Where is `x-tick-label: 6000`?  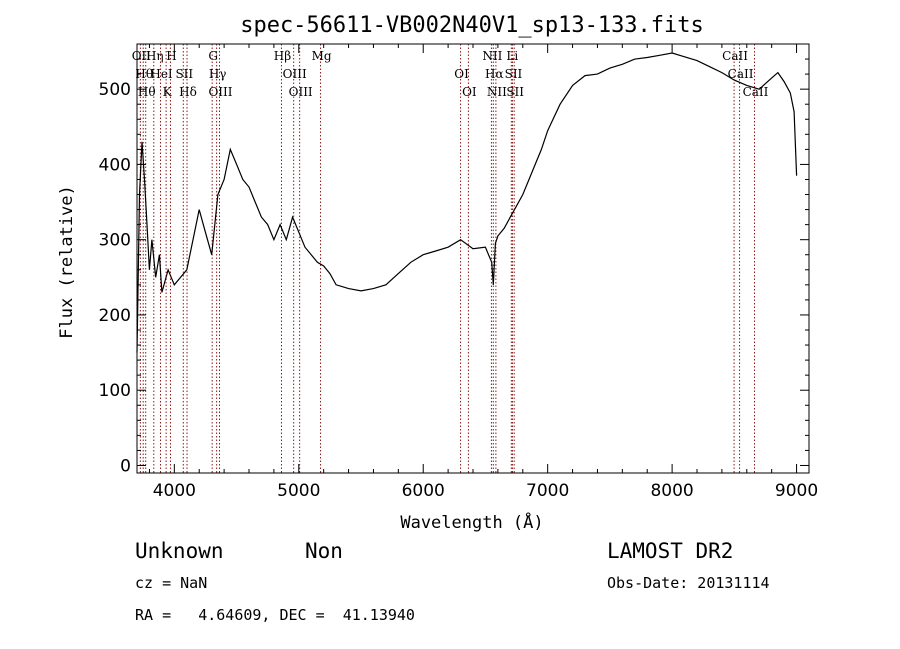
x-tick-label: 6000 is located at coordinates (423, 491).